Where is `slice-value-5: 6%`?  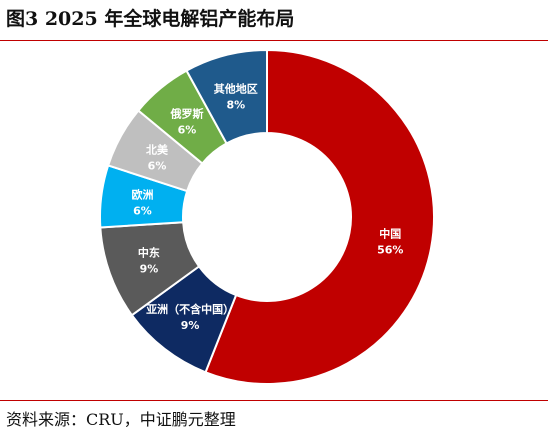 slice-value-5: 6% is located at coordinates (187, 129).